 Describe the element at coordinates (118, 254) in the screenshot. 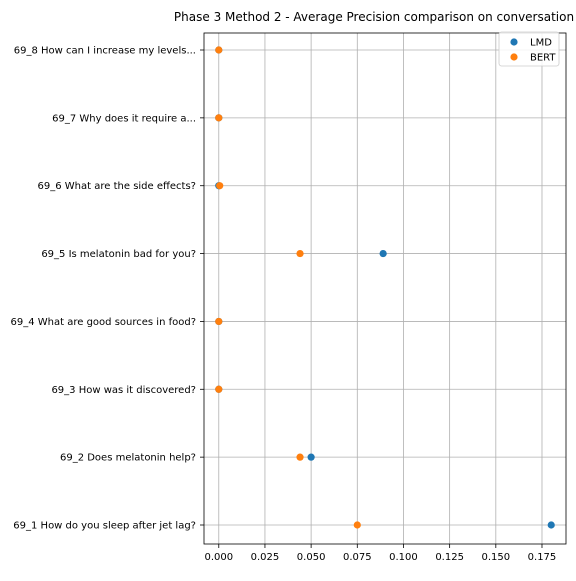

I see `y-tick-label: 69_5 Is melatonin bad for you?` at that location.